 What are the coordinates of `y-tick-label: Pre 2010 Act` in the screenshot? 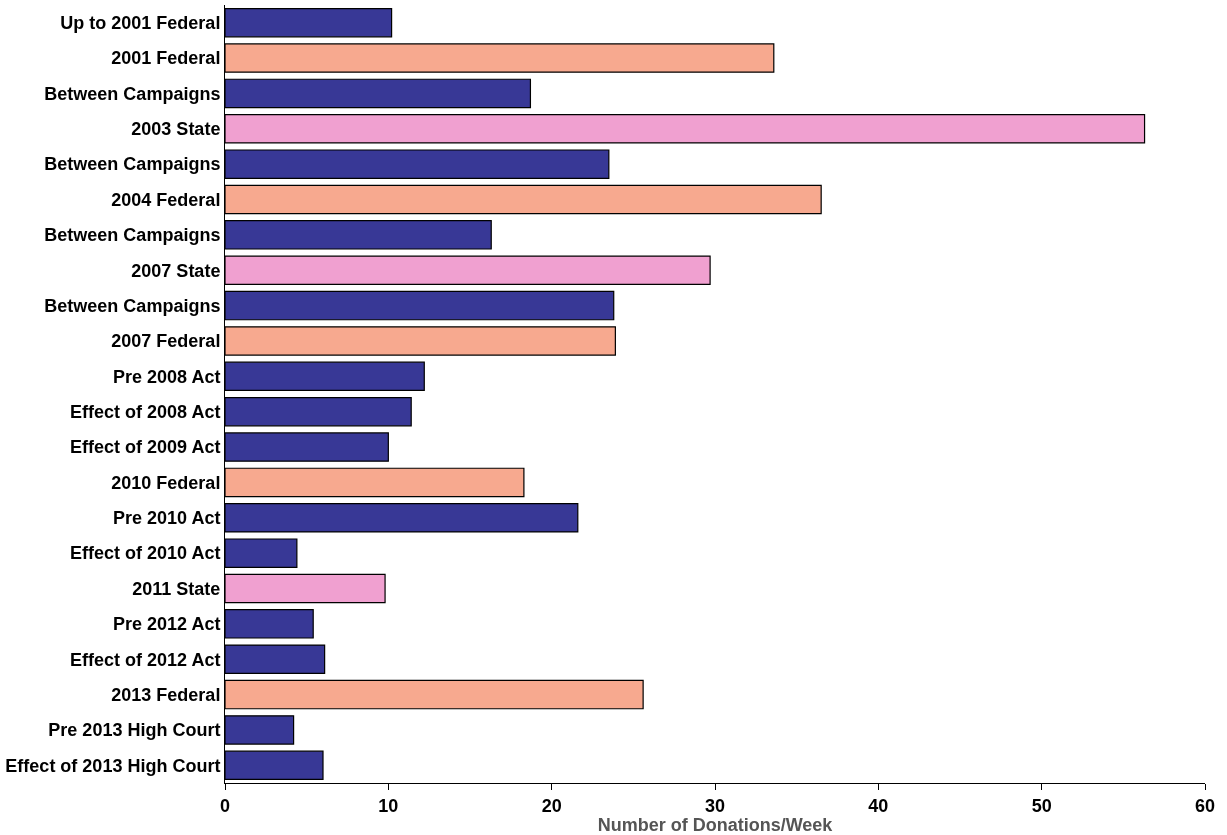 It's located at (166, 518).